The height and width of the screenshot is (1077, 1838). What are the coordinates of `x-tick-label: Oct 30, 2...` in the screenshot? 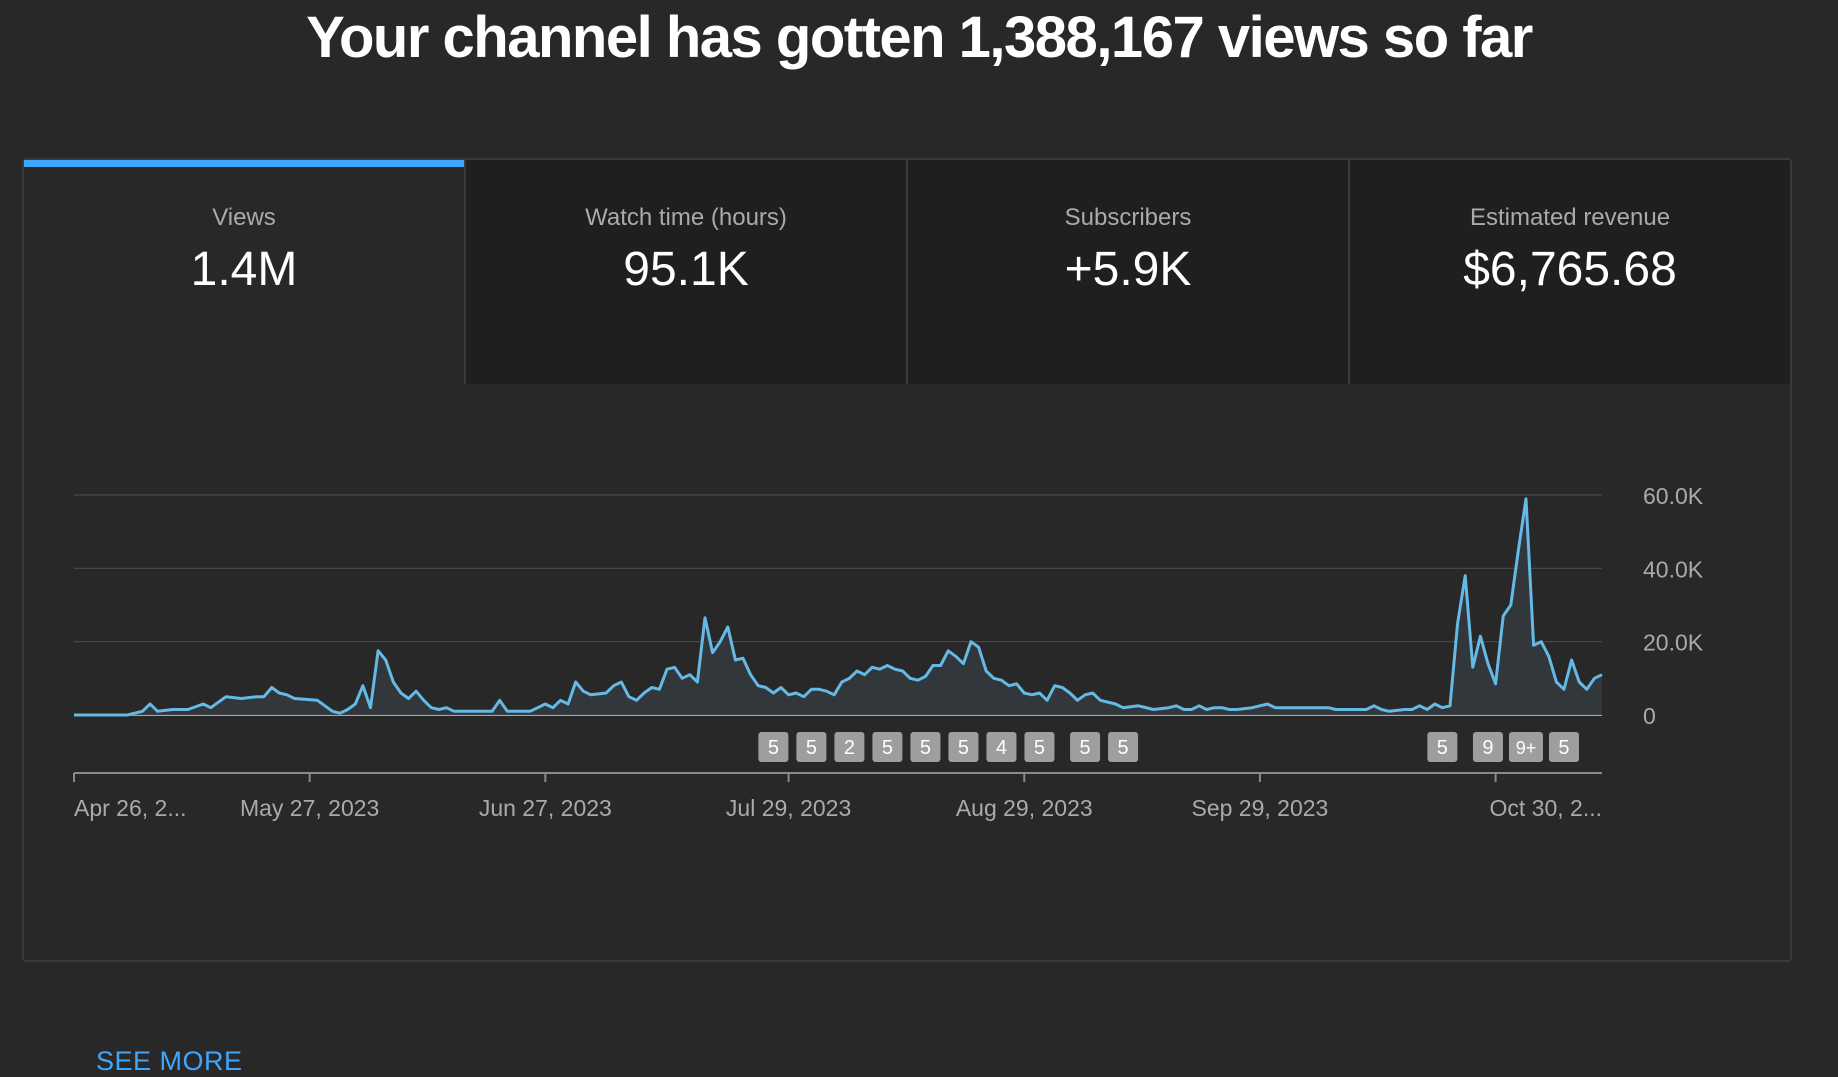 It's located at (1546, 808).